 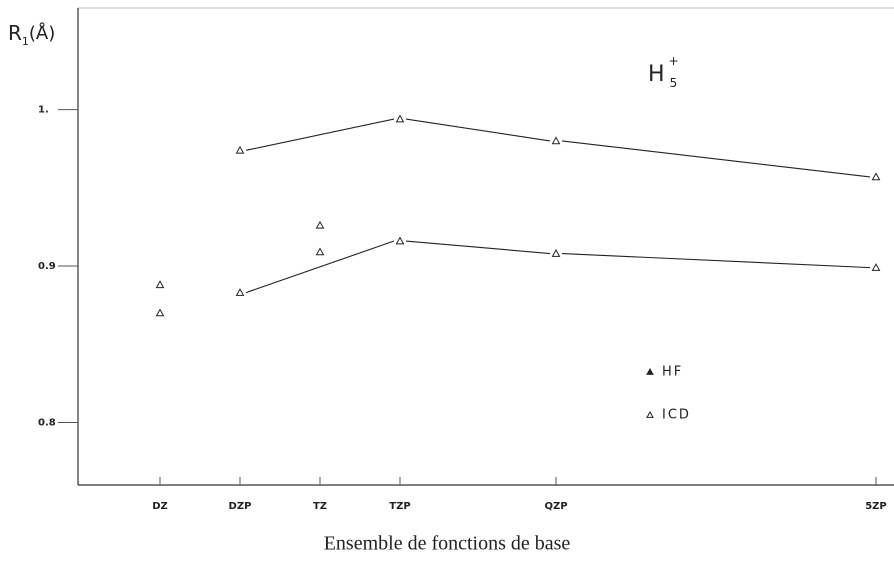 I want to click on legend-label: HF, so click(x=672, y=372).